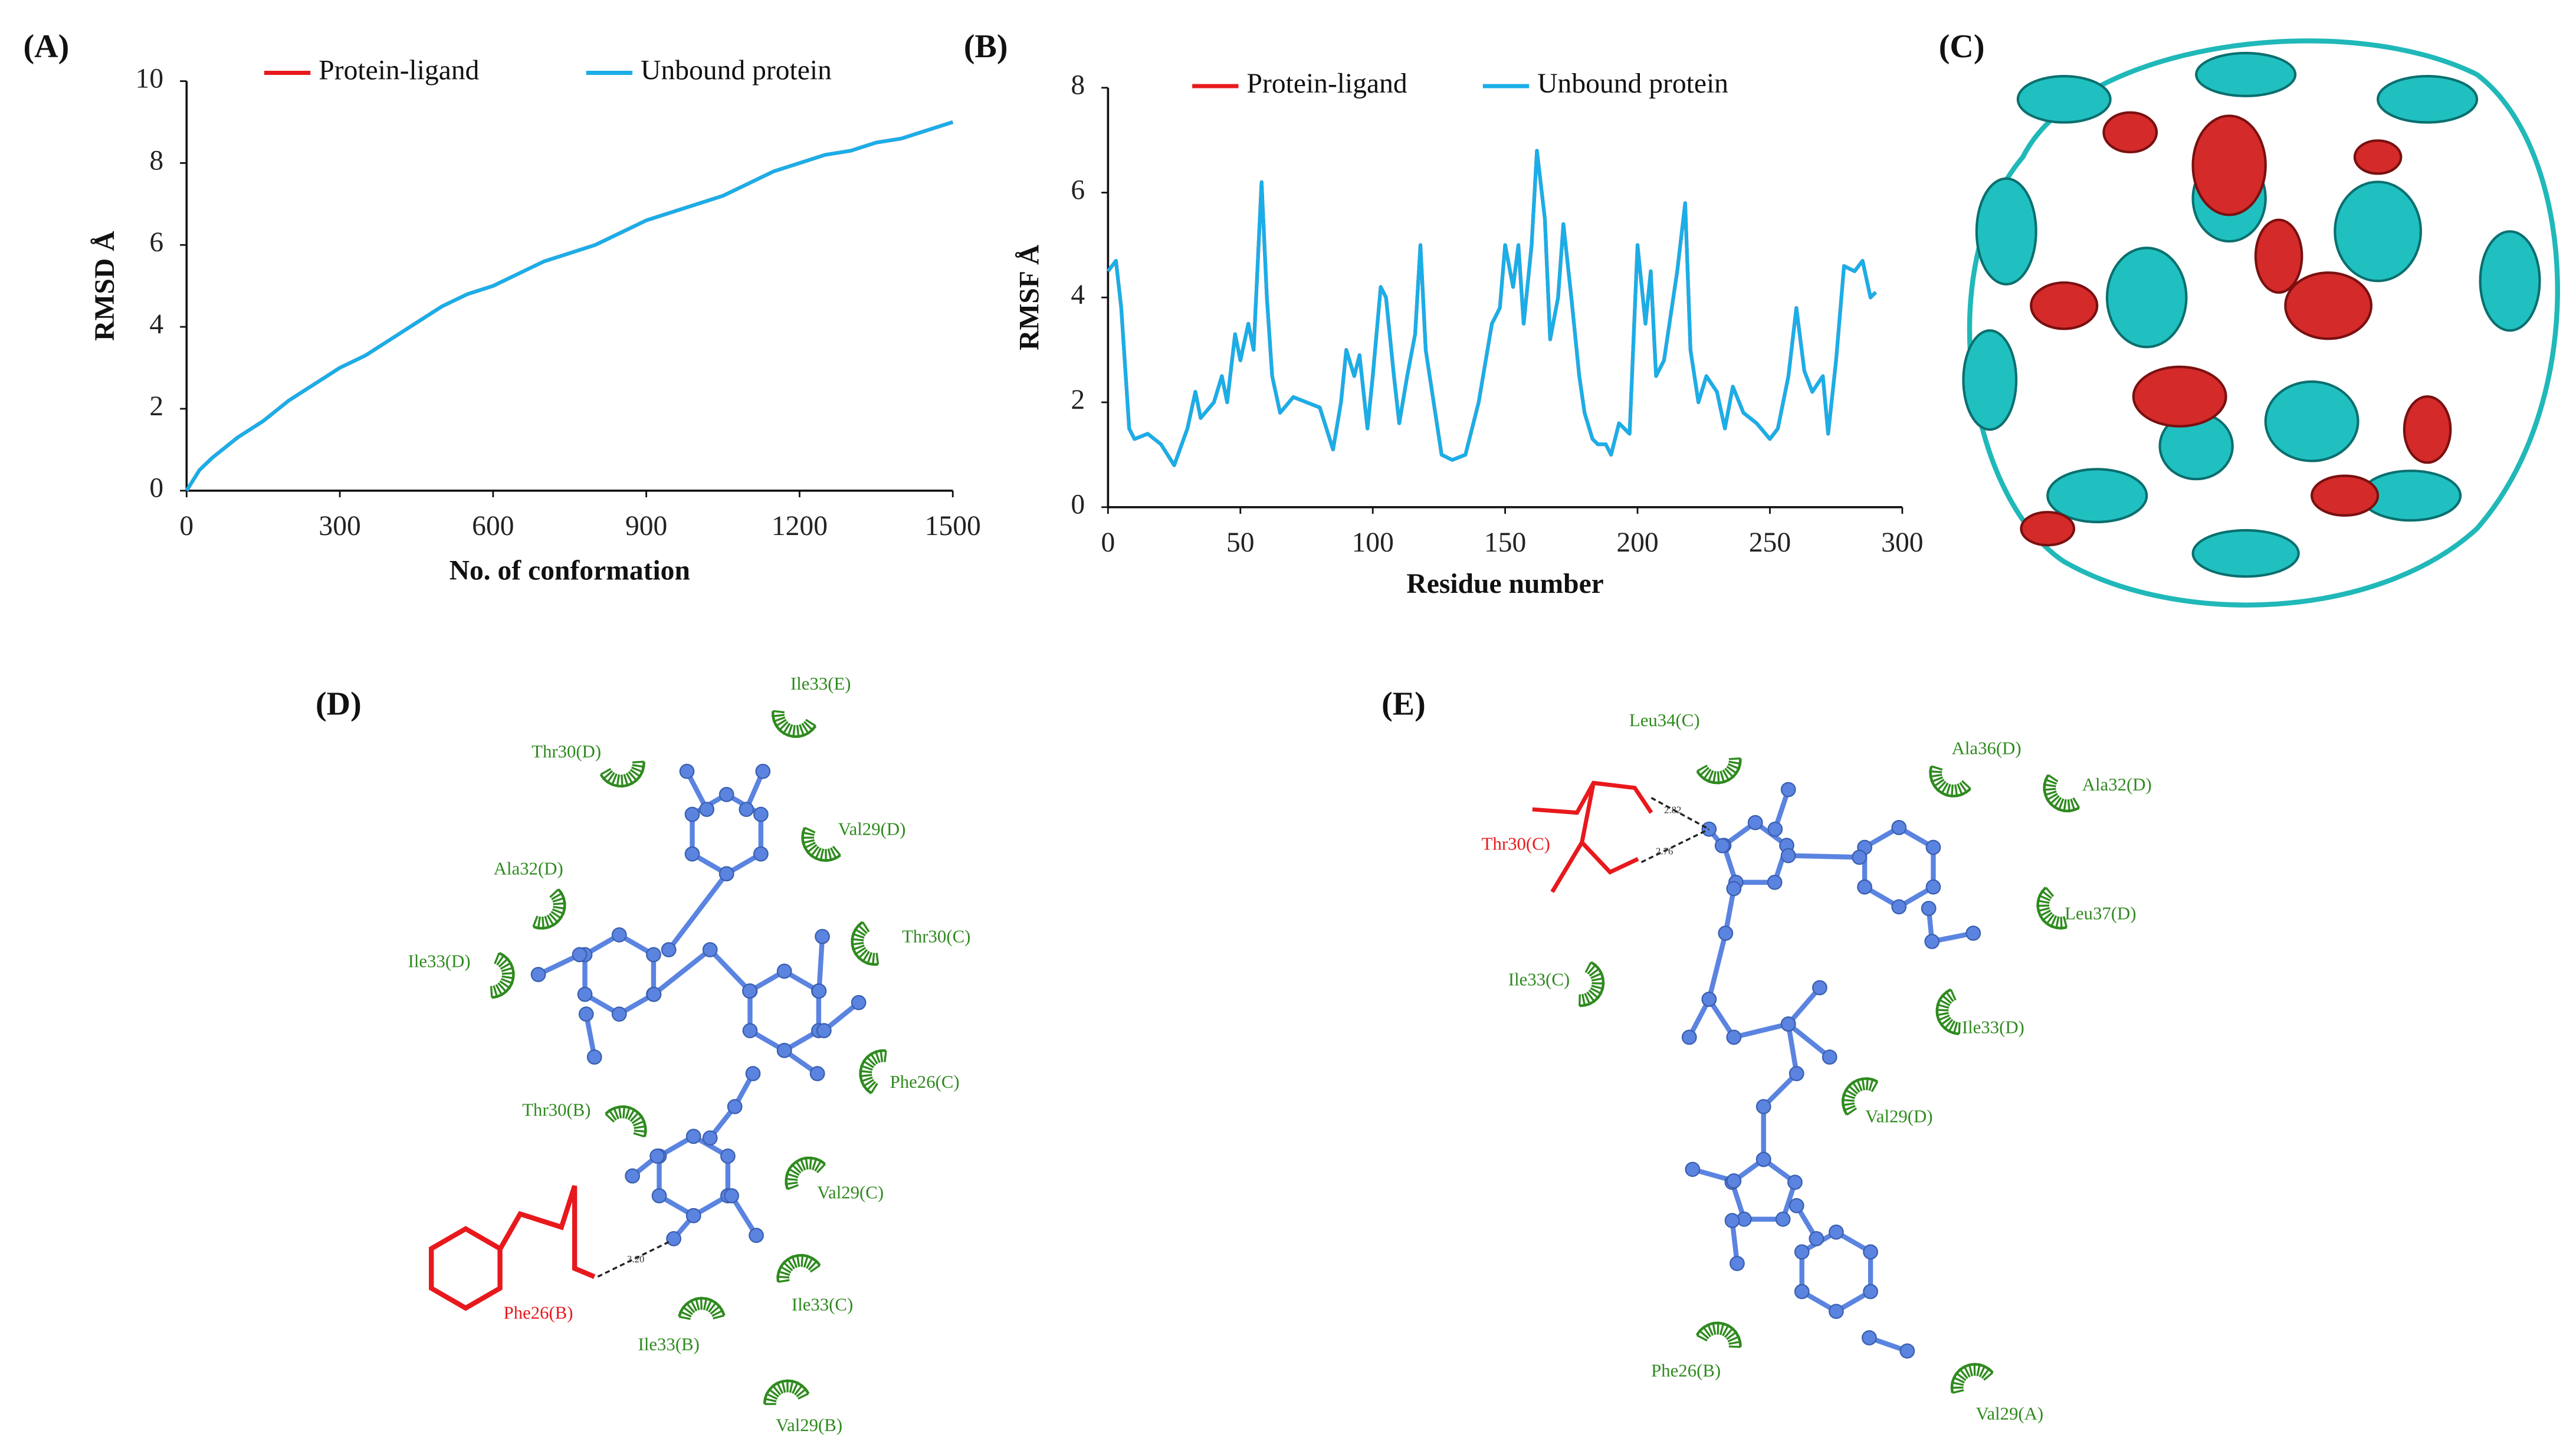  Describe the element at coordinates (1987, 748) in the screenshot. I see `residue-label: Ala36(D)` at that location.